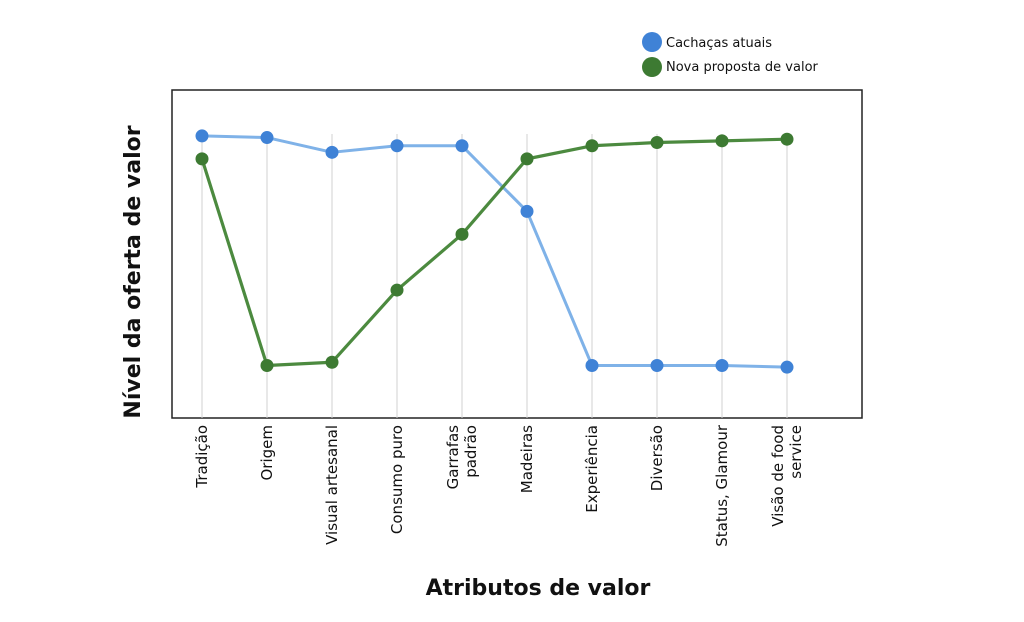 Image resolution: width=1024 pixels, height=622 pixels. I want to click on legend: Cachaças atuais Nova proposta de valor, so click(730, 54).